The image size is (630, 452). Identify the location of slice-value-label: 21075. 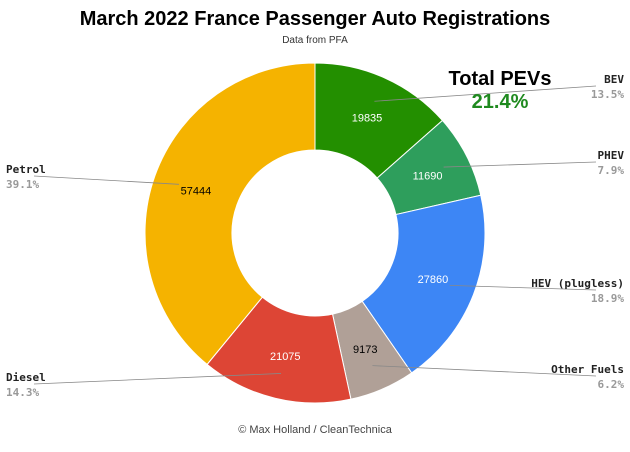
(285, 357).